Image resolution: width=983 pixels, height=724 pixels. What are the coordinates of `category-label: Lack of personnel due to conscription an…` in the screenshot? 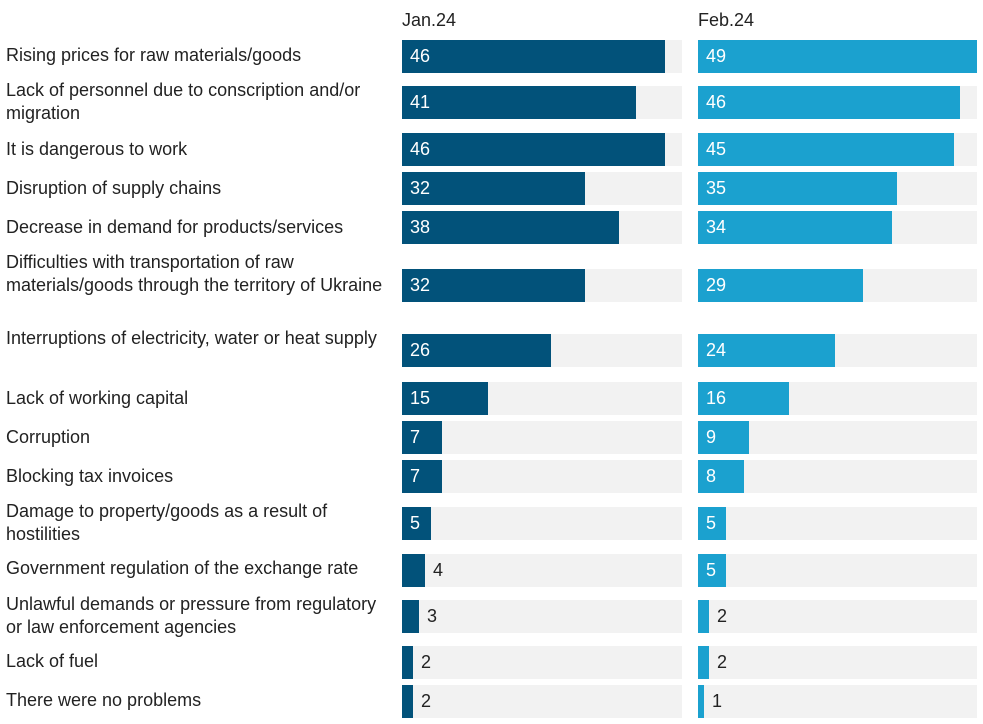 It's located at (183, 101).